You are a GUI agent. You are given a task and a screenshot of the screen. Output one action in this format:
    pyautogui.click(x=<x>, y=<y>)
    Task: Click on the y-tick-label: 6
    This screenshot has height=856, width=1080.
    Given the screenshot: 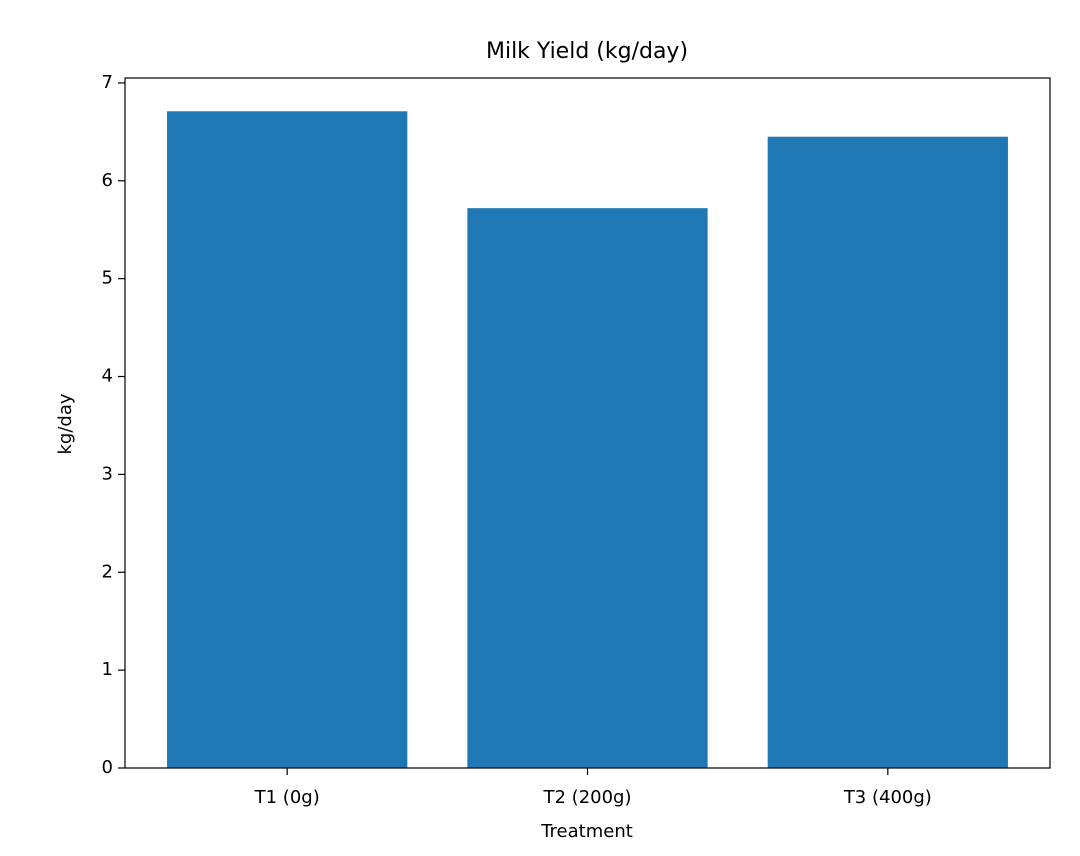 What is the action you would take?
    pyautogui.click(x=107, y=180)
    